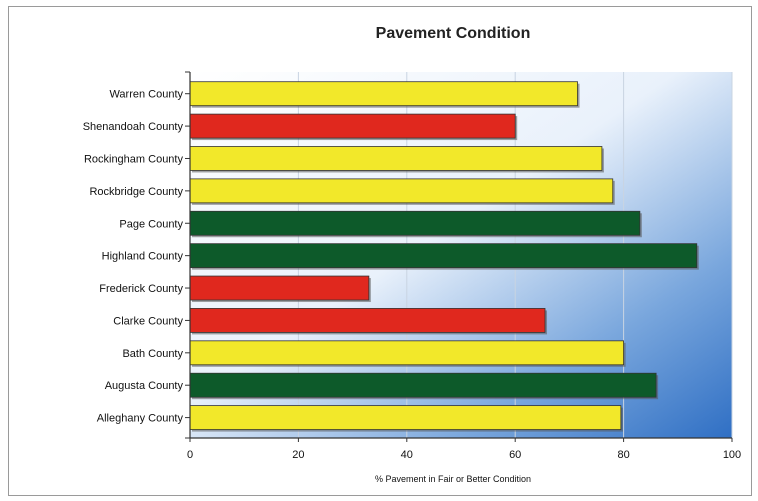  I want to click on category-label: Warren County, so click(146, 95).